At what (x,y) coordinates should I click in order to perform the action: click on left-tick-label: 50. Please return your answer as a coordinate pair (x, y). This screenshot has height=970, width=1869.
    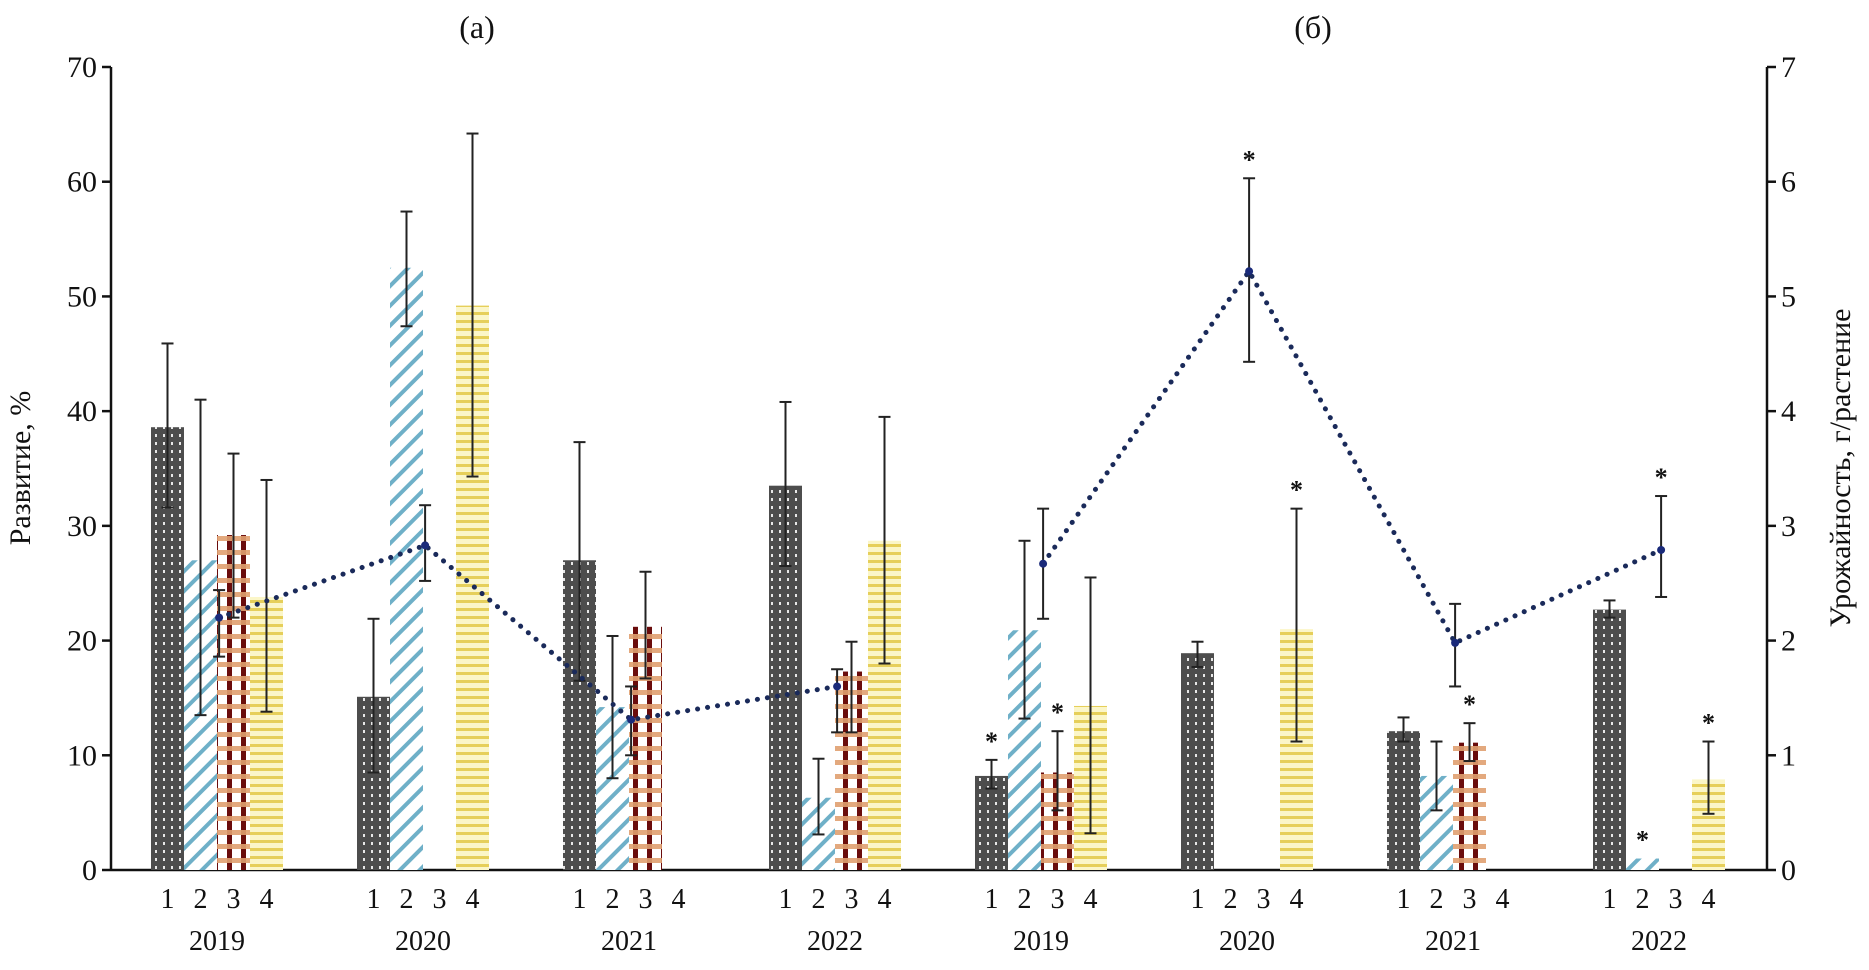
    Looking at the image, I should click on (82, 296).